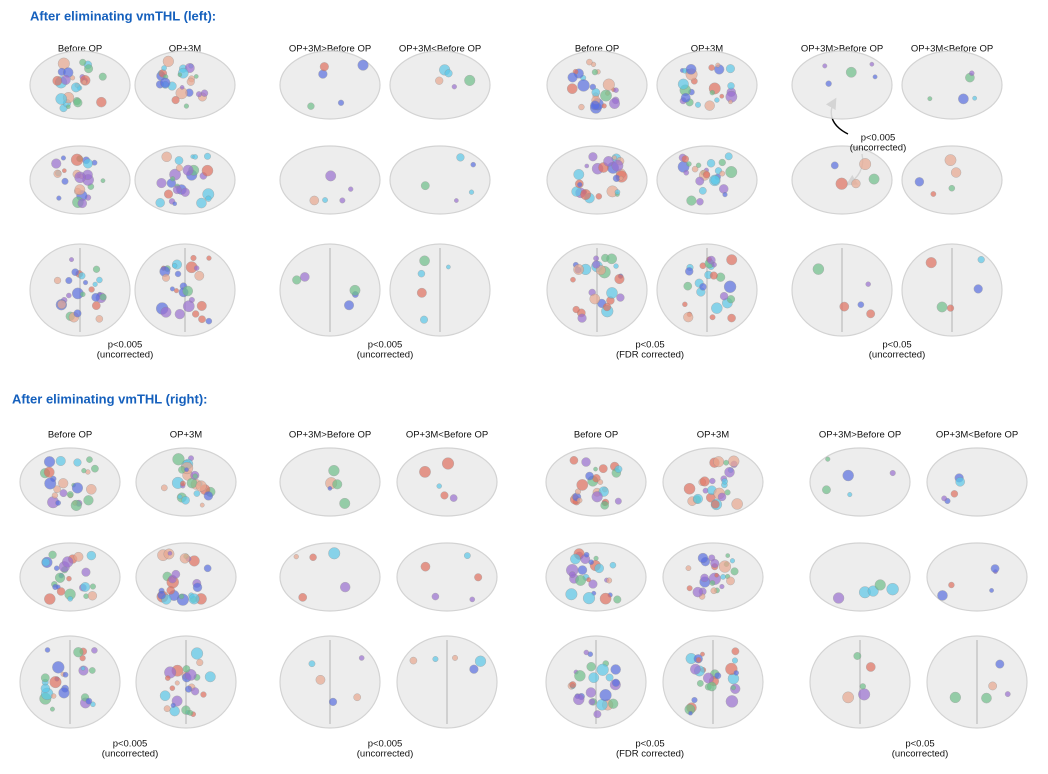  Describe the element at coordinates (878, 148) in the screenshot. I see `annotation: (uncorrected)` at that location.